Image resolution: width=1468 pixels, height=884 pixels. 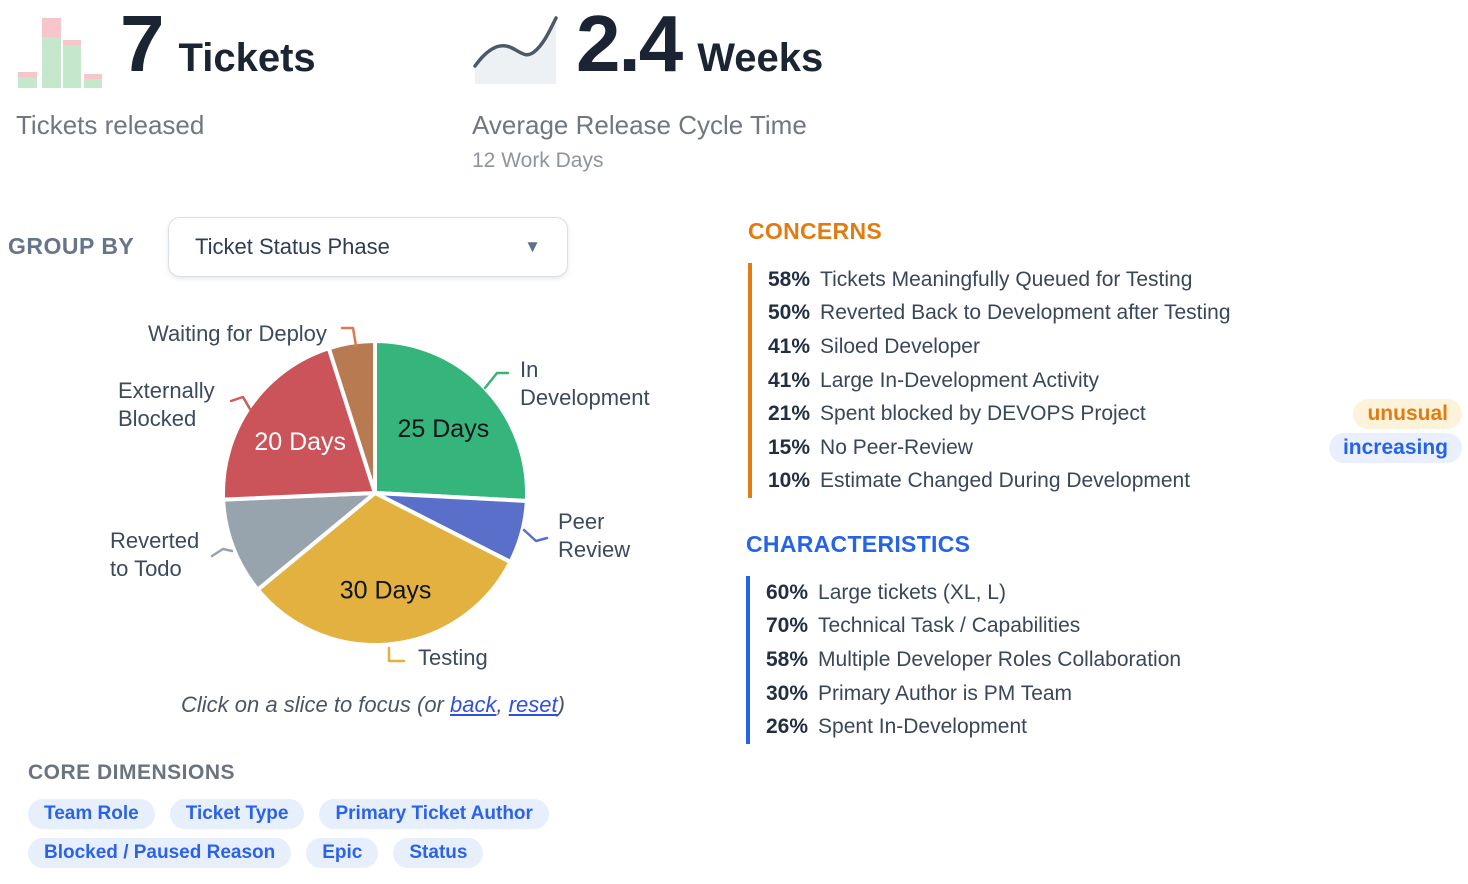 What do you see at coordinates (1115, 381) in the screenshot?
I see `concern-item: 41% Large In-Development Activity` at bounding box center [1115, 381].